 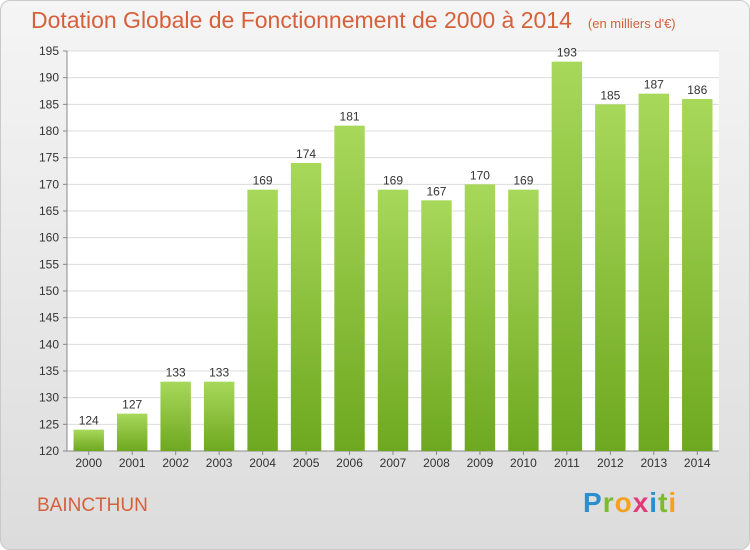 I want to click on y-tick-label: 195, so click(x=49, y=51).